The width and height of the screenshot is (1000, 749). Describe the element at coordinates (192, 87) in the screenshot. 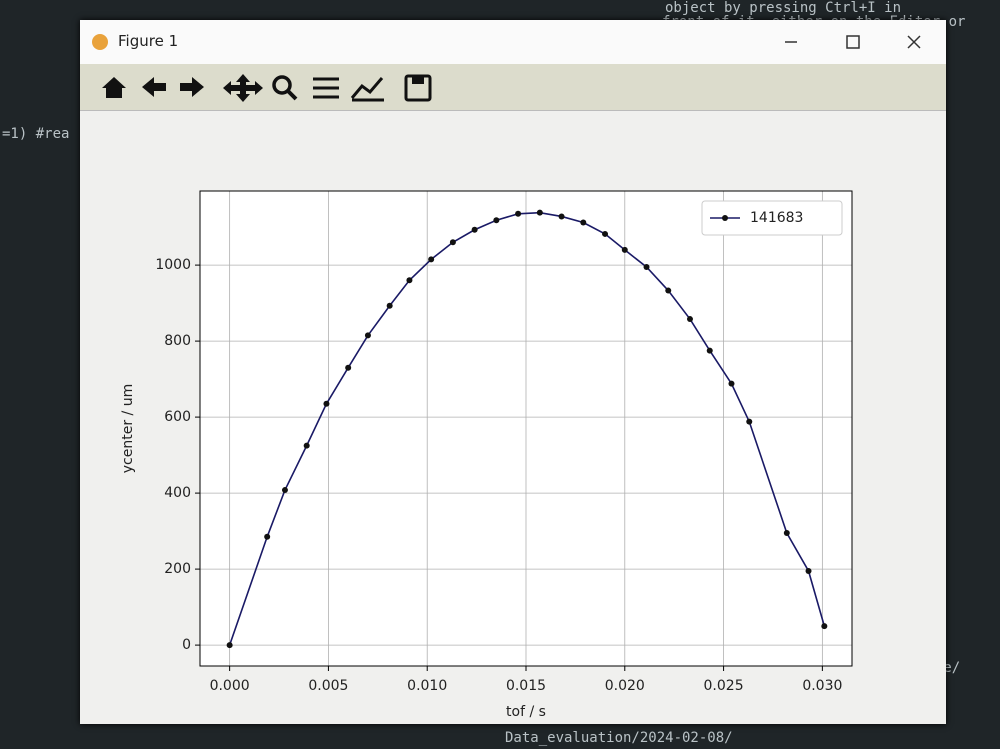

I see `forward-button` at that location.